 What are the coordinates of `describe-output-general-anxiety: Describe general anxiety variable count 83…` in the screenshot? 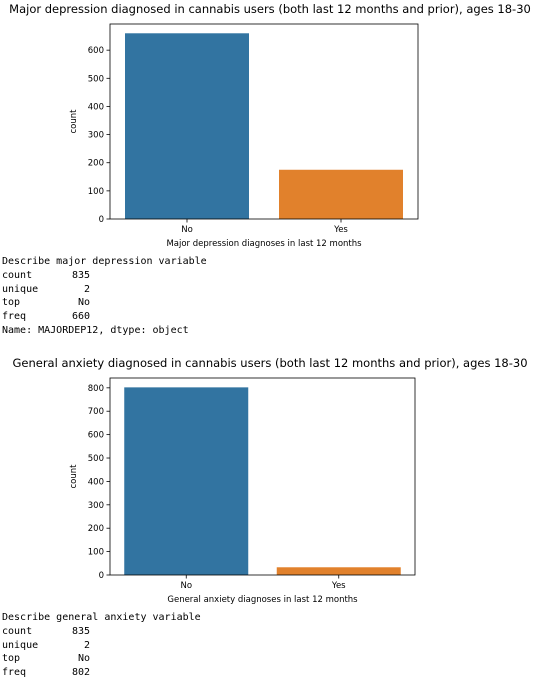 It's located at (101, 645).